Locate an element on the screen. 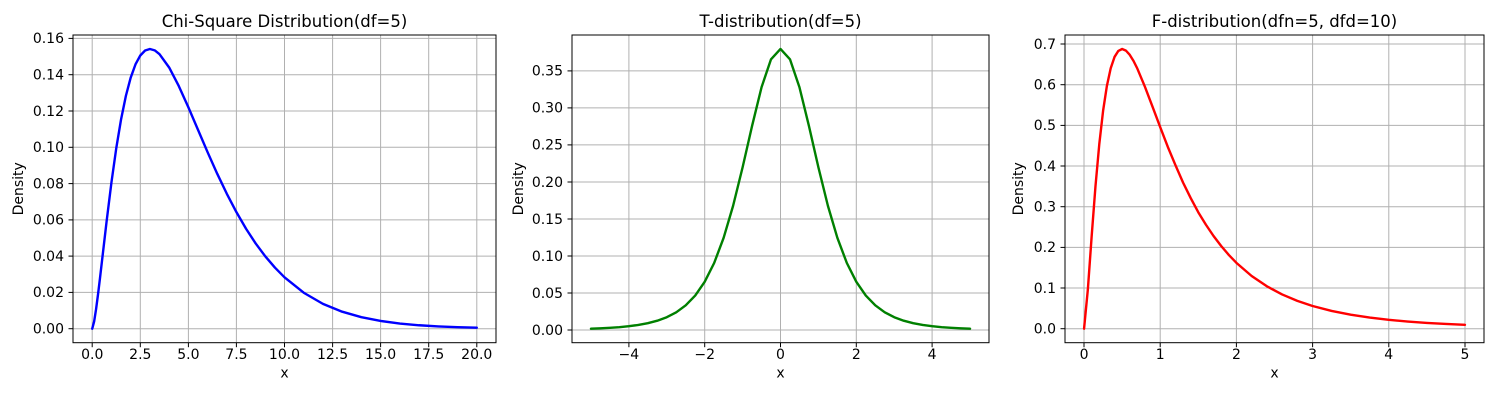  y-tick-label: 0.0 is located at coordinates (1045, 330).